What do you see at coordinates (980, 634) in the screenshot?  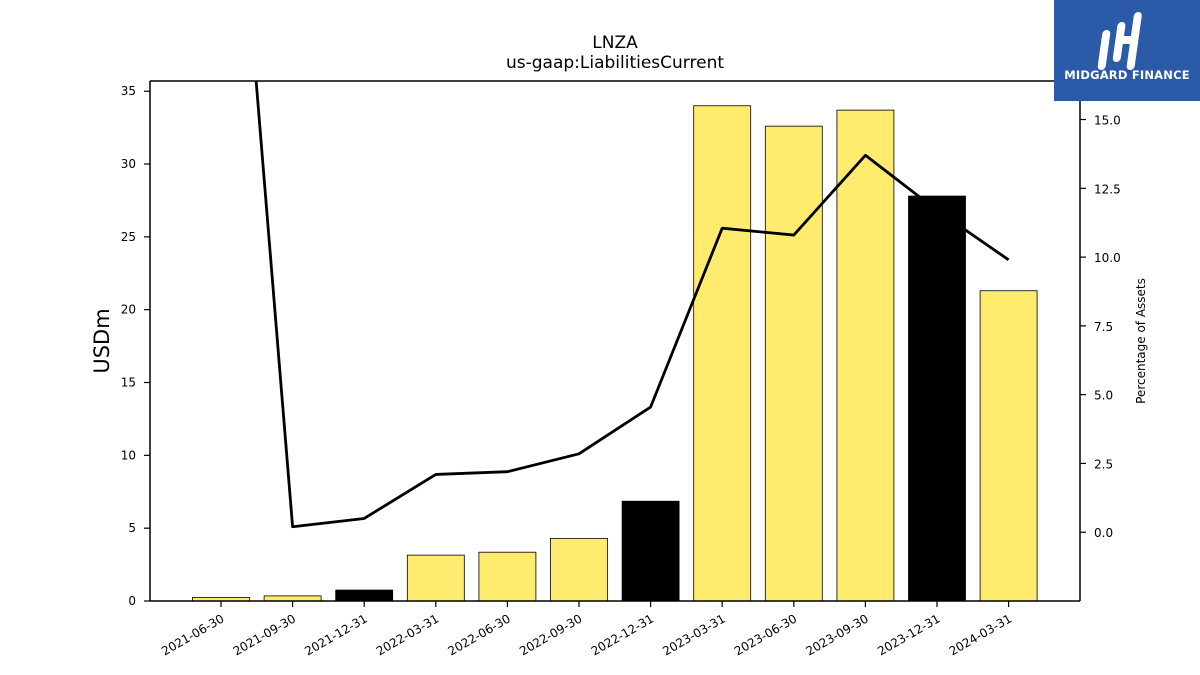 I see `x-tick-label: 2024-03-31` at bounding box center [980, 634].